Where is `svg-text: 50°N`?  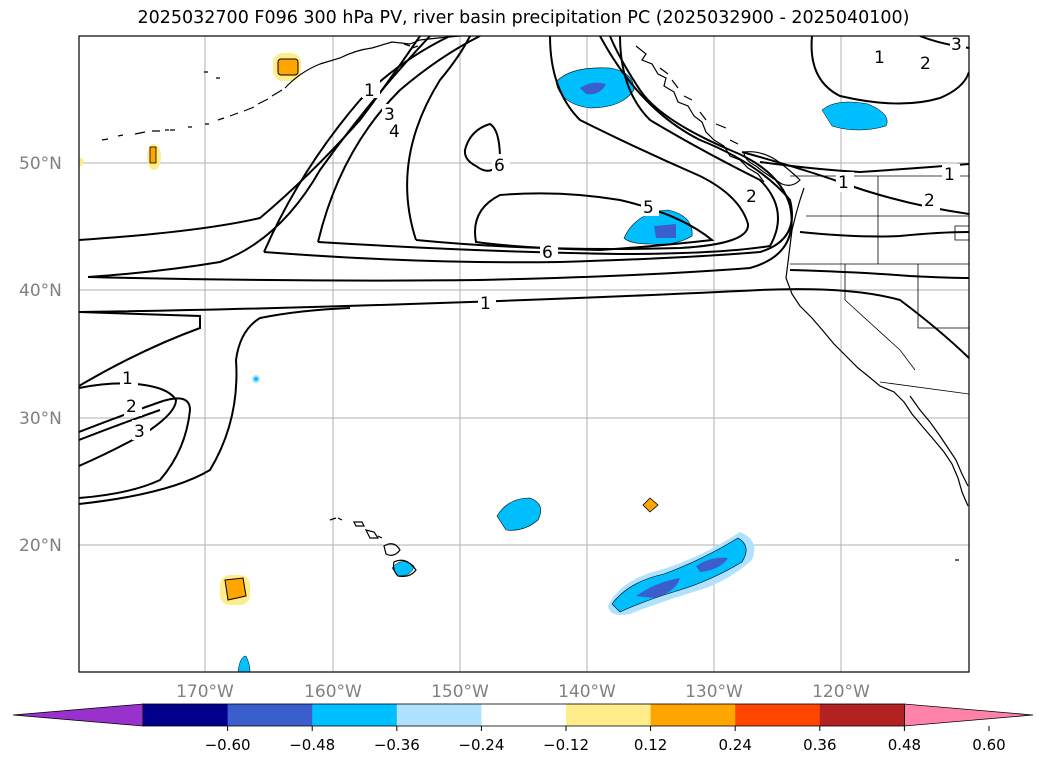 svg-text: 50°N is located at coordinates (40, 164).